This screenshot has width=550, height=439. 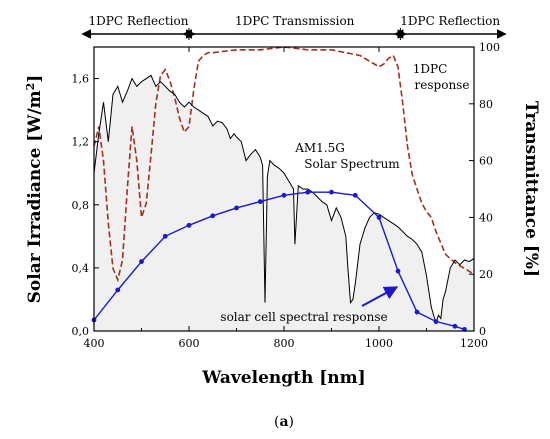 I want to click on x-tick-label: 1200, so click(x=474, y=343).